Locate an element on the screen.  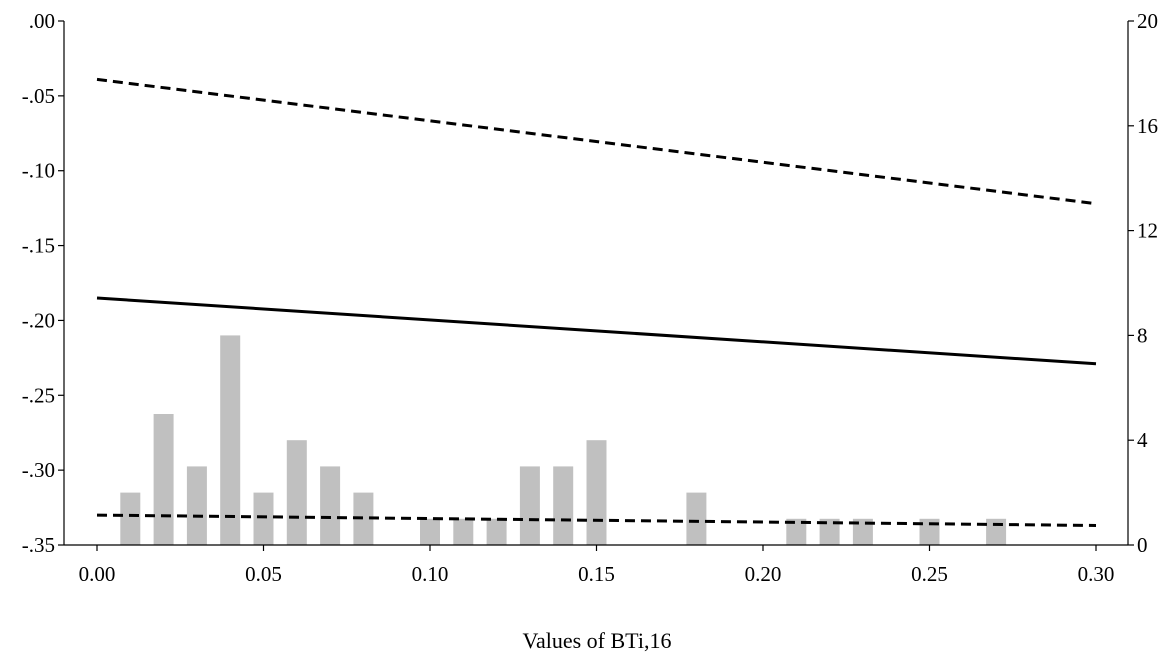
x-axis-title: Values of BTi,16 is located at coordinates (597, 640).